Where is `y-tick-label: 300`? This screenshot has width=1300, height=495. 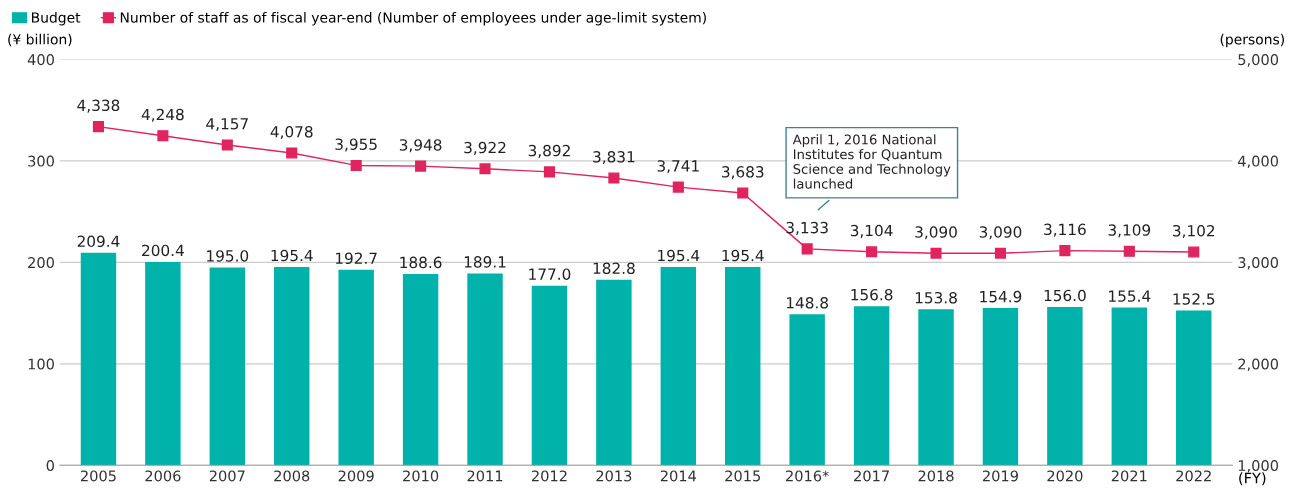
y-tick-label: 300 is located at coordinates (41, 161).